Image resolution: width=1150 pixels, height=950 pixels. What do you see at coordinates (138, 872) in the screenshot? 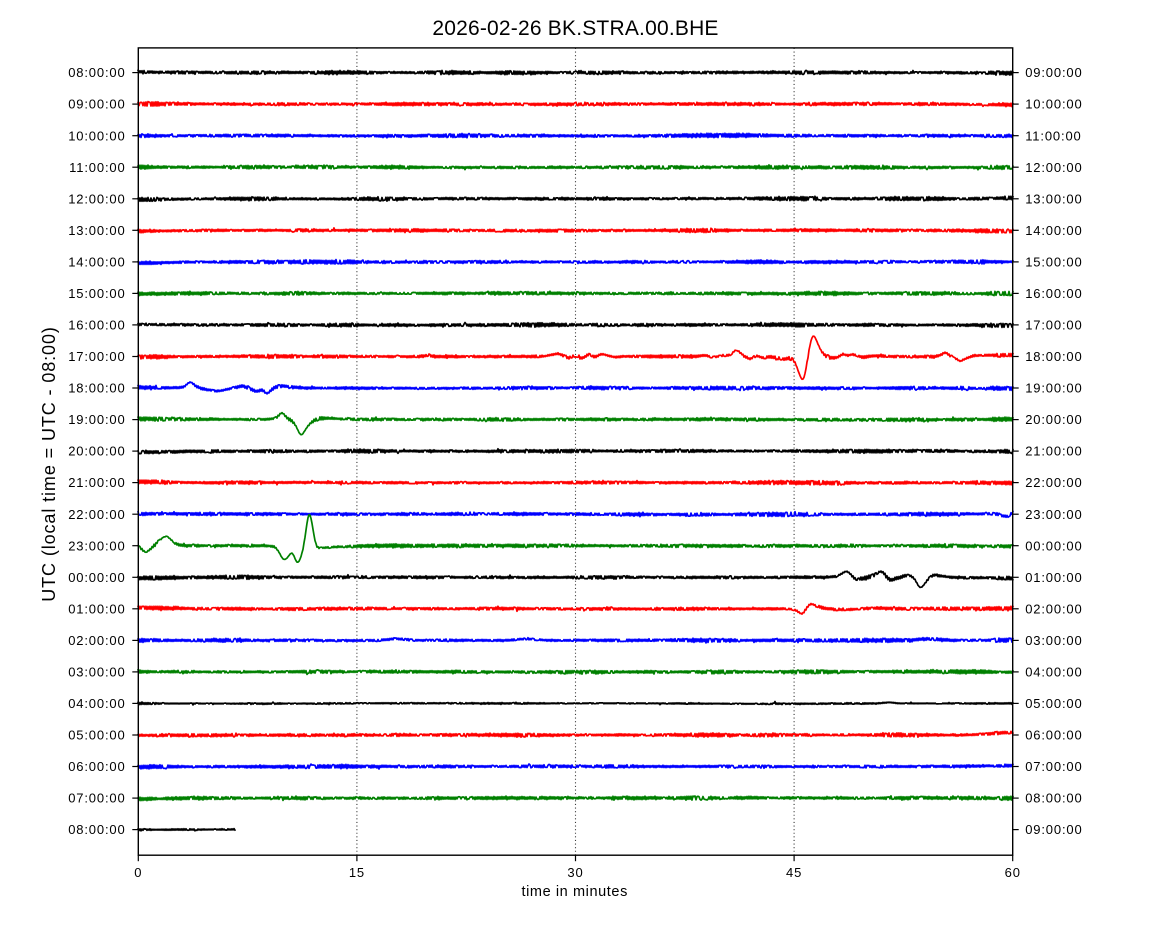
I see `svg-text: 0` at bounding box center [138, 872].